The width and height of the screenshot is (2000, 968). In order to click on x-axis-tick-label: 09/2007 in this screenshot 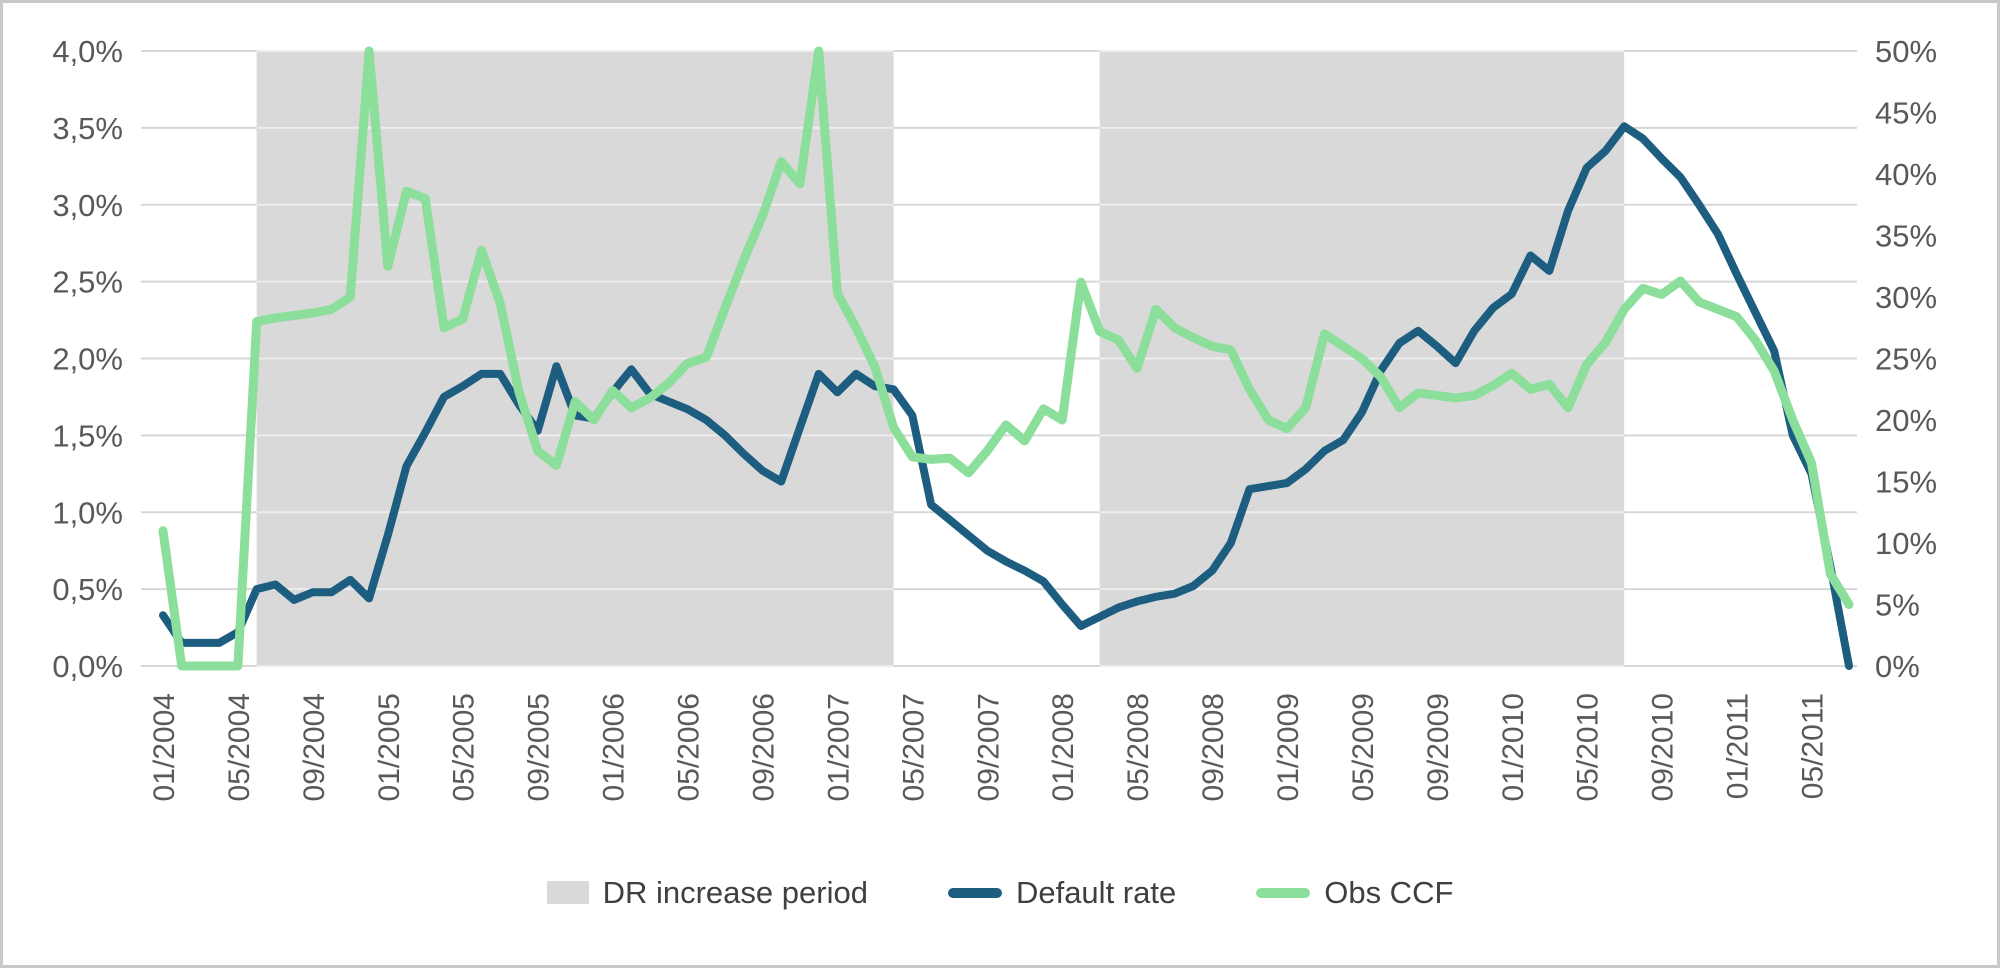, I will do `click(988, 747)`.